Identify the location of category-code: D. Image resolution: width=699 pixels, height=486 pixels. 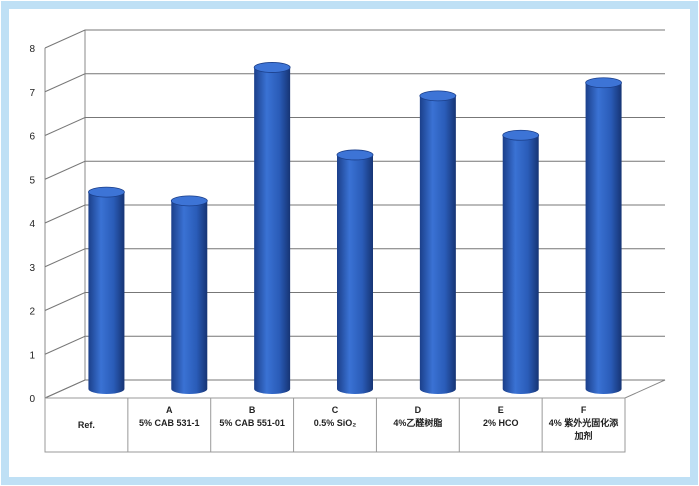
(418, 410).